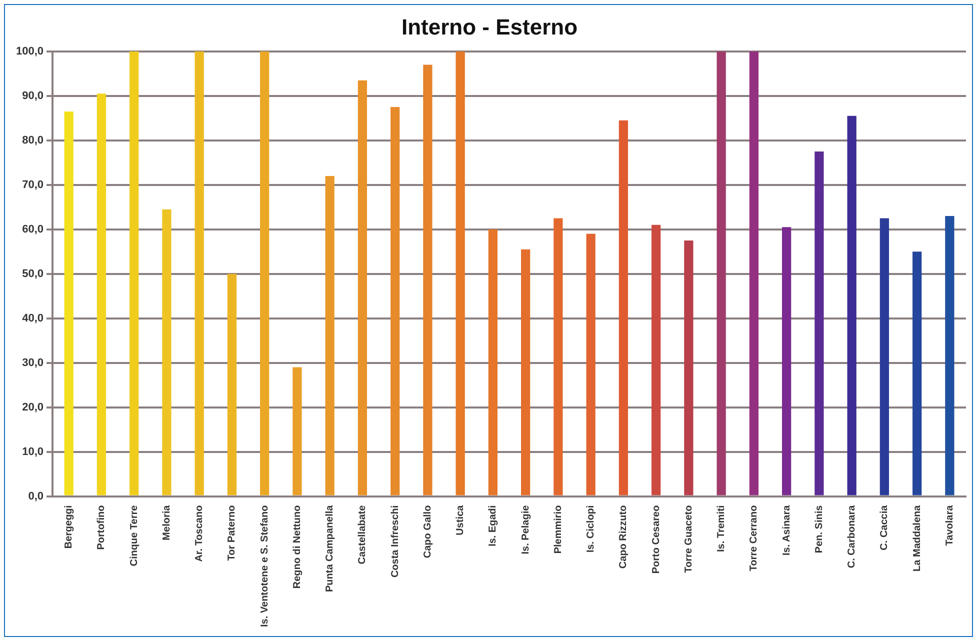 The height and width of the screenshot is (641, 977). Describe the element at coordinates (33, 452) in the screenshot. I see `y-tick-label: 10,0` at that location.